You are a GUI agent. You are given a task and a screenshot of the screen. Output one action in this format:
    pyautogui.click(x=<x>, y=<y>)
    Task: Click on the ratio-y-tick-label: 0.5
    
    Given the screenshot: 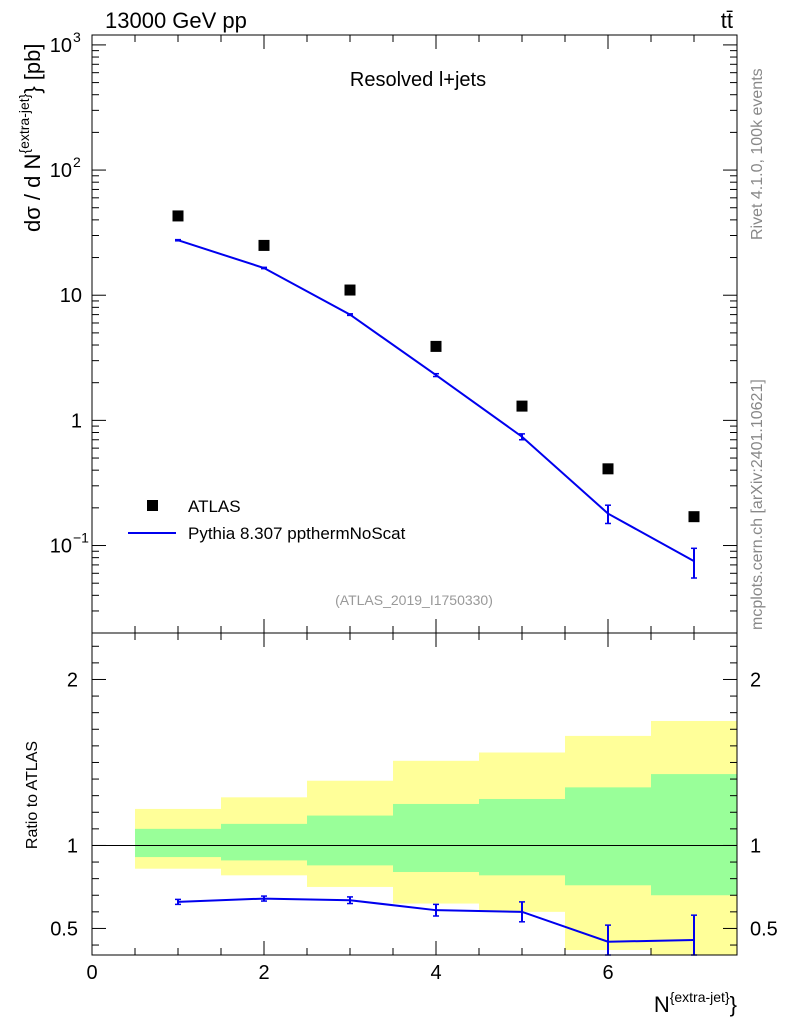 What is the action you would take?
    pyautogui.click(x=64, y=929)
    